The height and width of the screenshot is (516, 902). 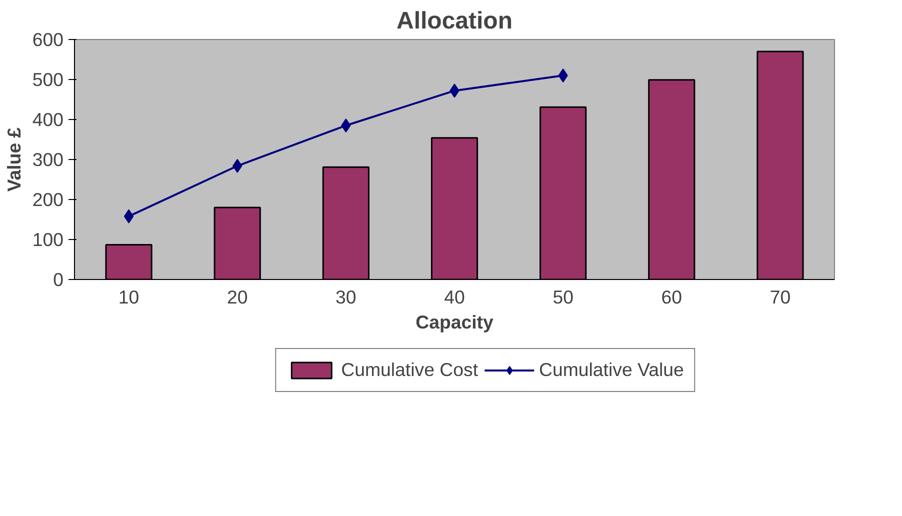 What do you see at coordinates (454, 297) in the screenshot?
I see `x-tick-label: 40` at bounding box center [454, 297].